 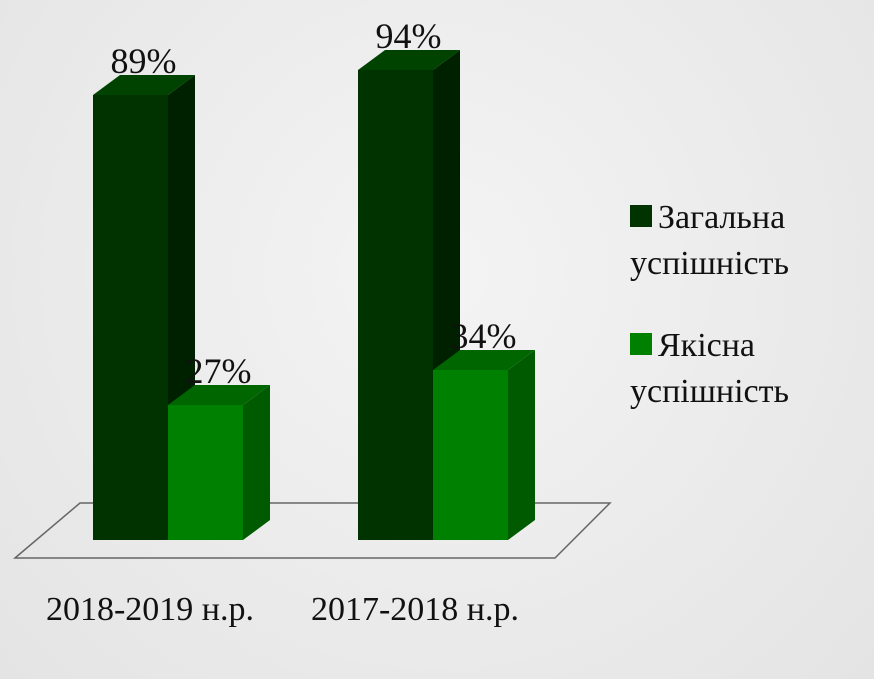 I want to click on value-label: 94%, so click(x=409, y=36).